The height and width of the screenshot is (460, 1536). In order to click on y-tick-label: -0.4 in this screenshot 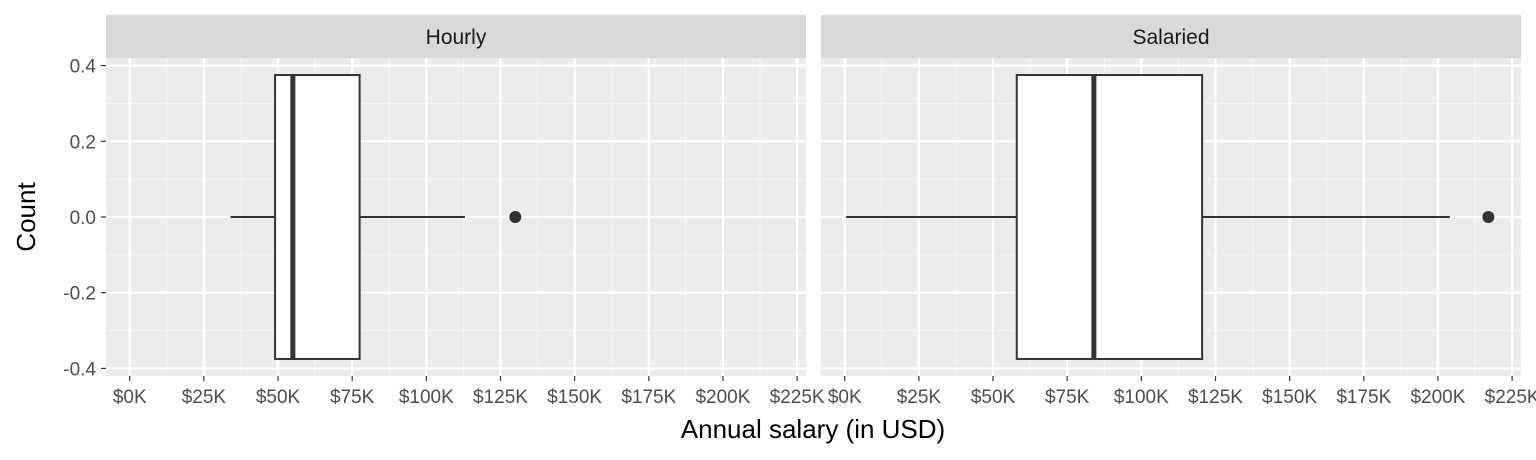, I will do `click(79, 369)`.